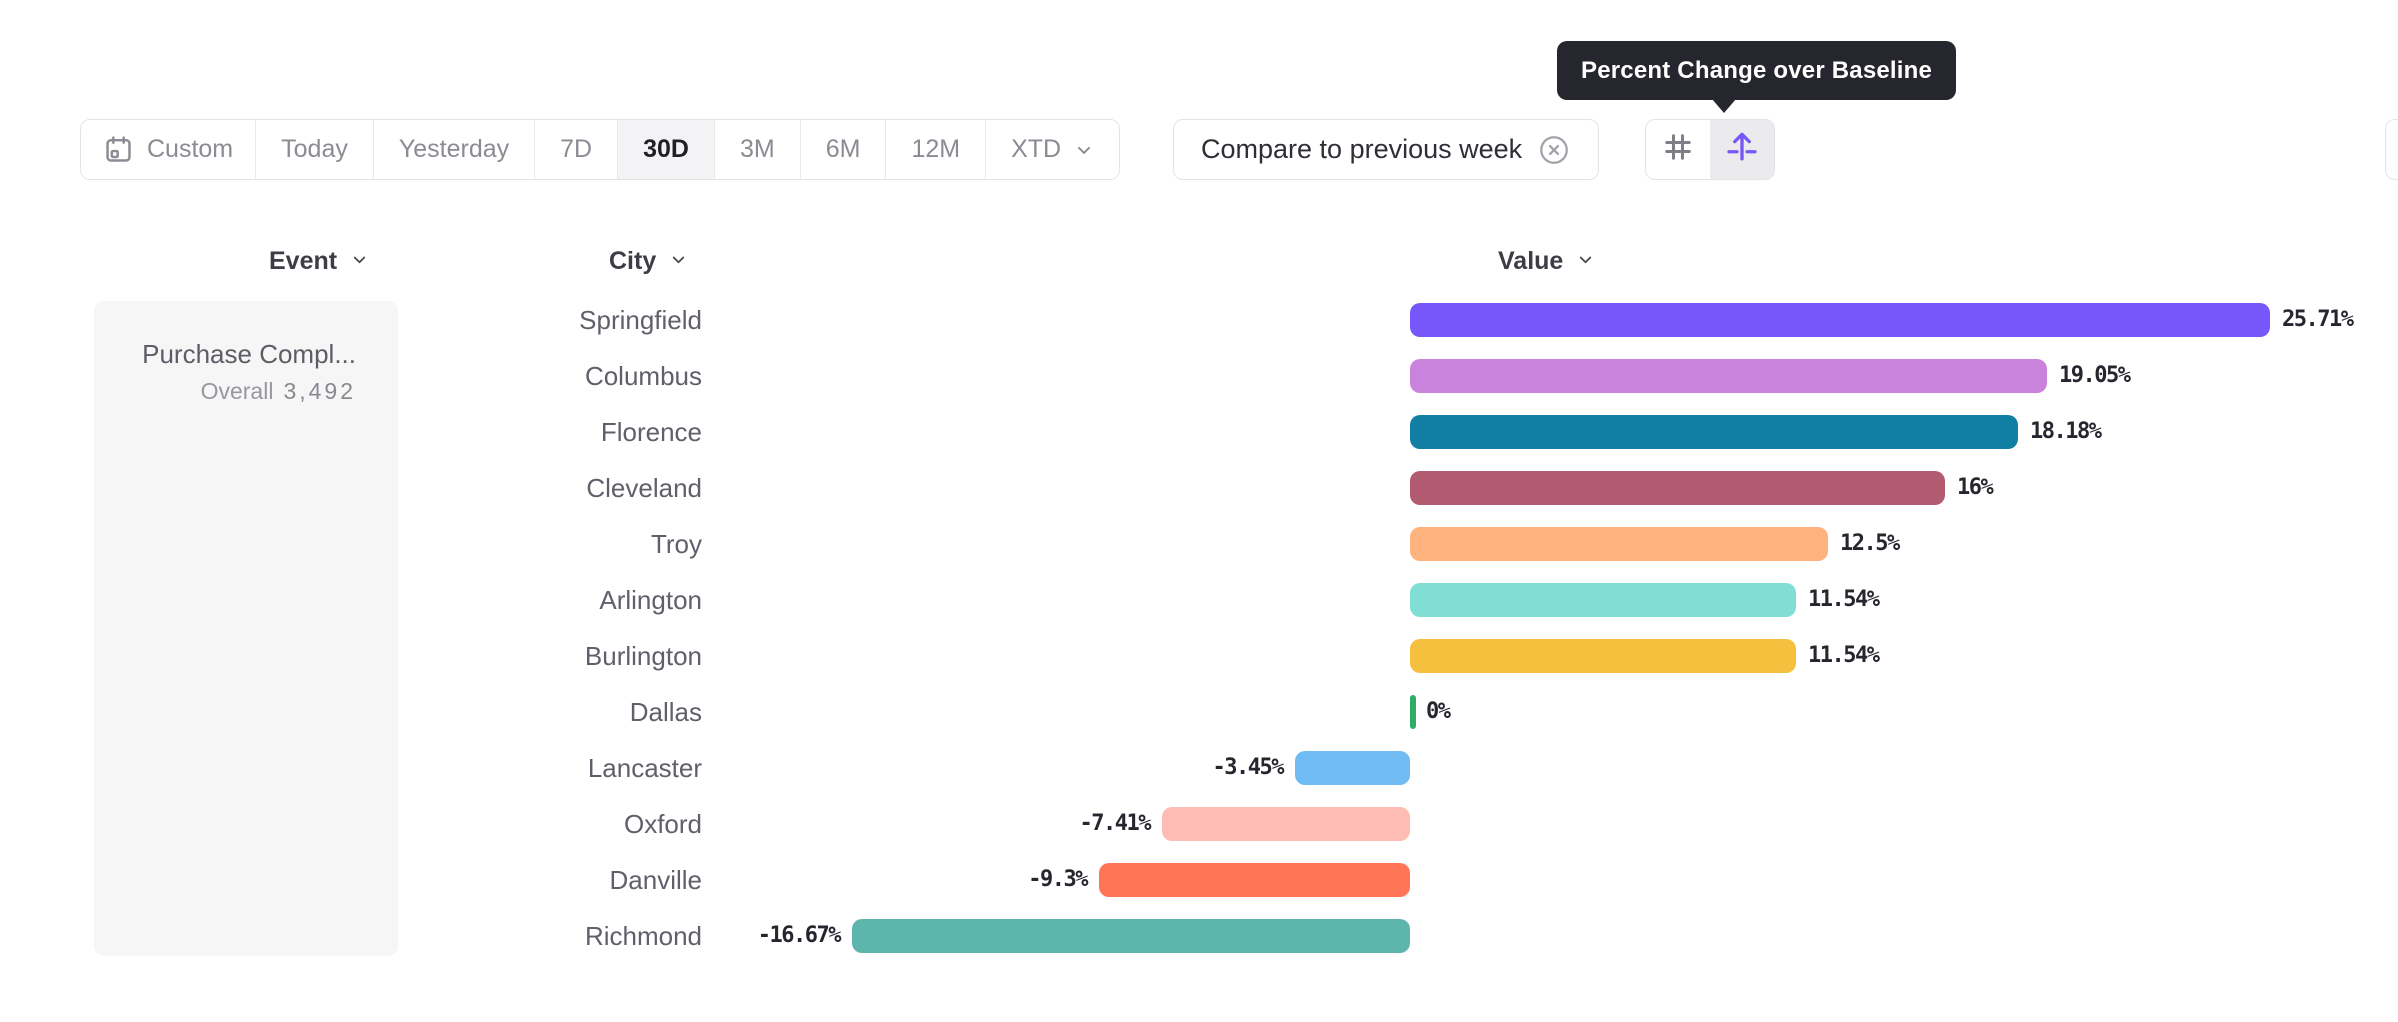 Image resolution: width=2398 pixels, height=1022 pixels. What do you see at coordinates (644, 488) in the screenshot?
I see `city-label: Cleveland` at bounding box center [644, 488].